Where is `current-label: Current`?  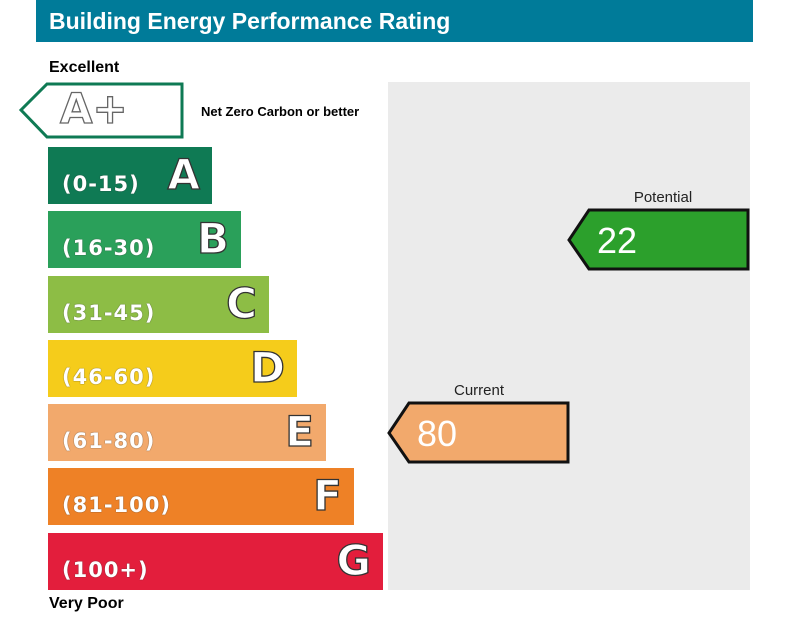 current-label: Current is located at coordinates (479, 390).